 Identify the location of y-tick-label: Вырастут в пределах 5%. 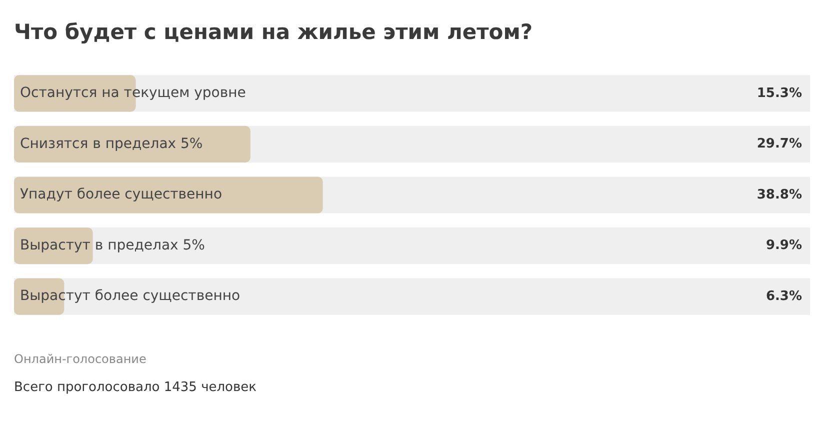
(112, 245).